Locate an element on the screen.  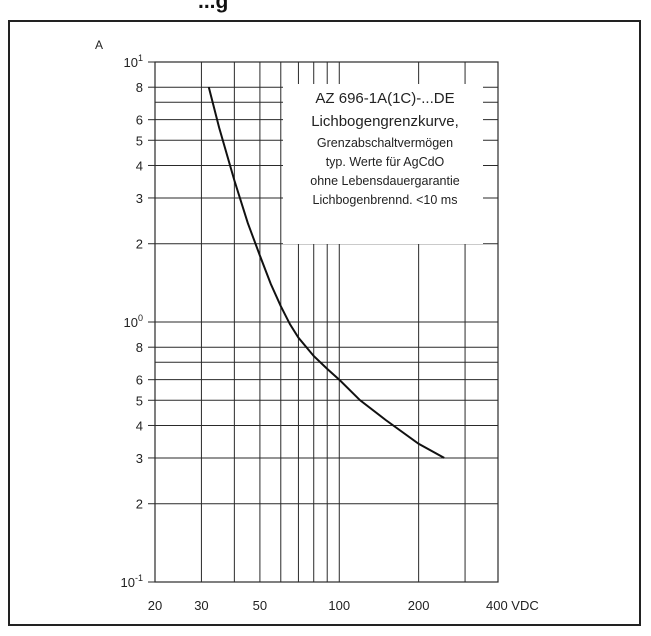
y-tick-label-0-3: 3 is located at coordinates (139, 458).